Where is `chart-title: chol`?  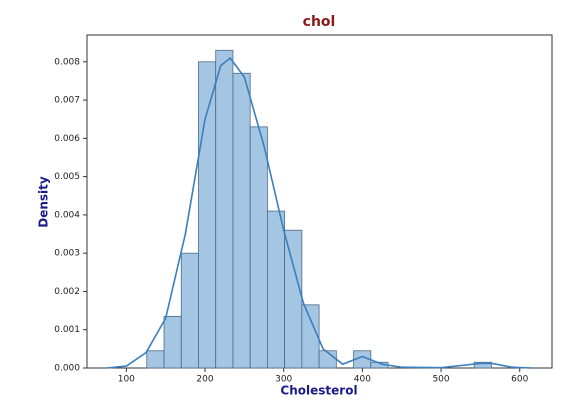
chart-title: chol is located at coordinates (319, 22).